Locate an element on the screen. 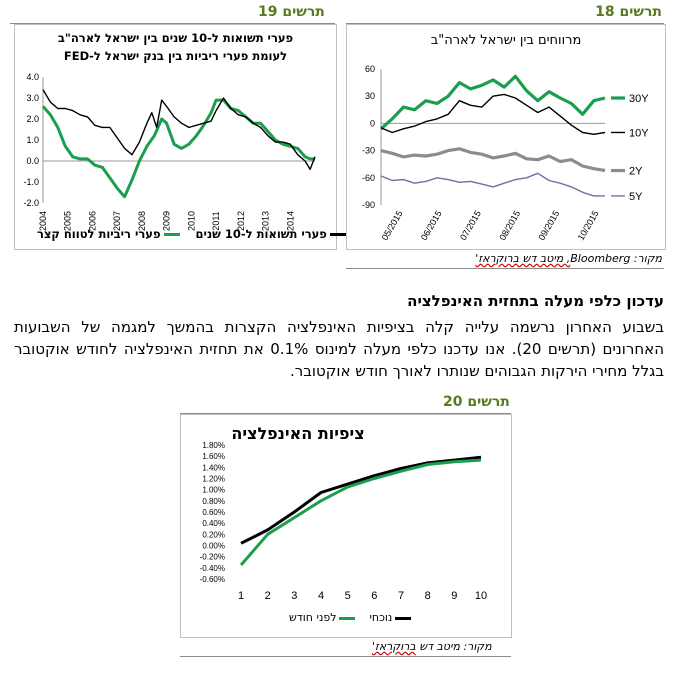  chart18-series-2y-legend-label: 2Y is located at coordinates (636, 172).